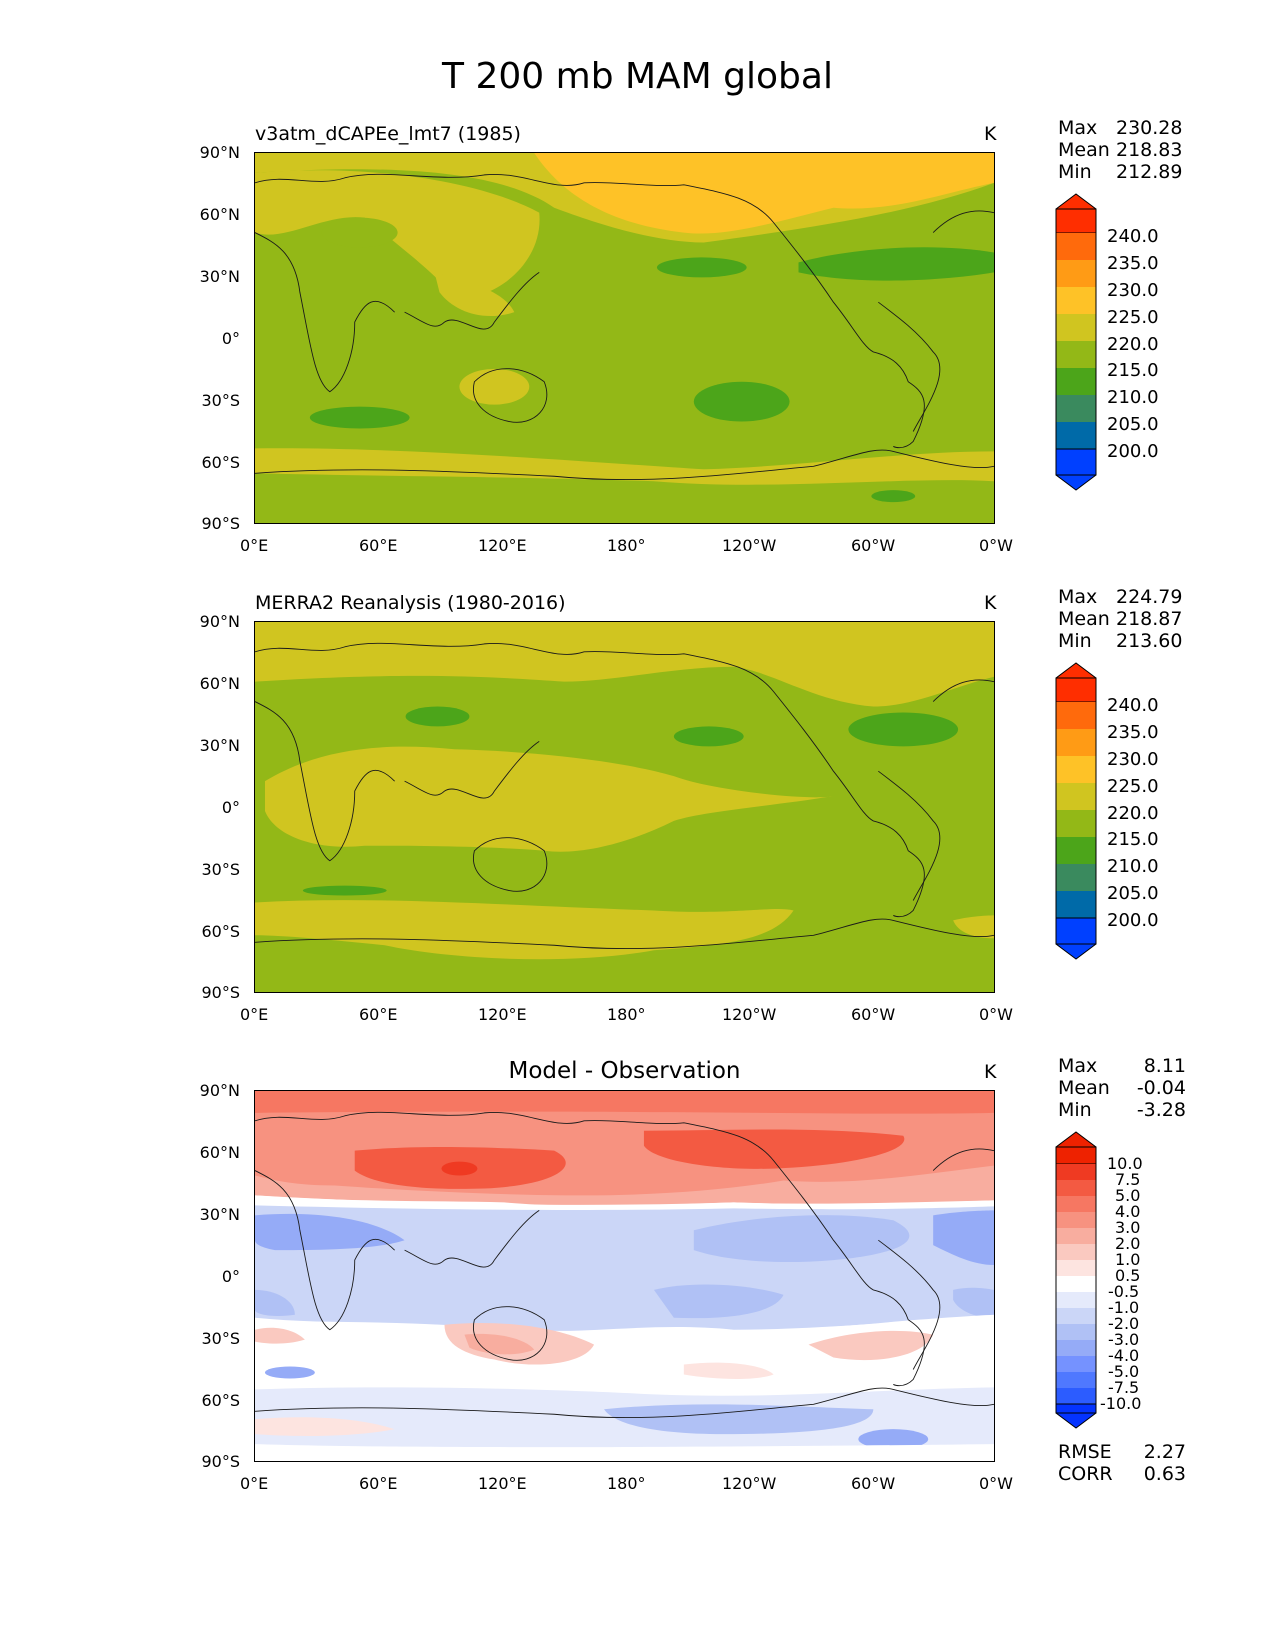  I want to click on colorbar-label: 10.0, so click(1125, 1163).